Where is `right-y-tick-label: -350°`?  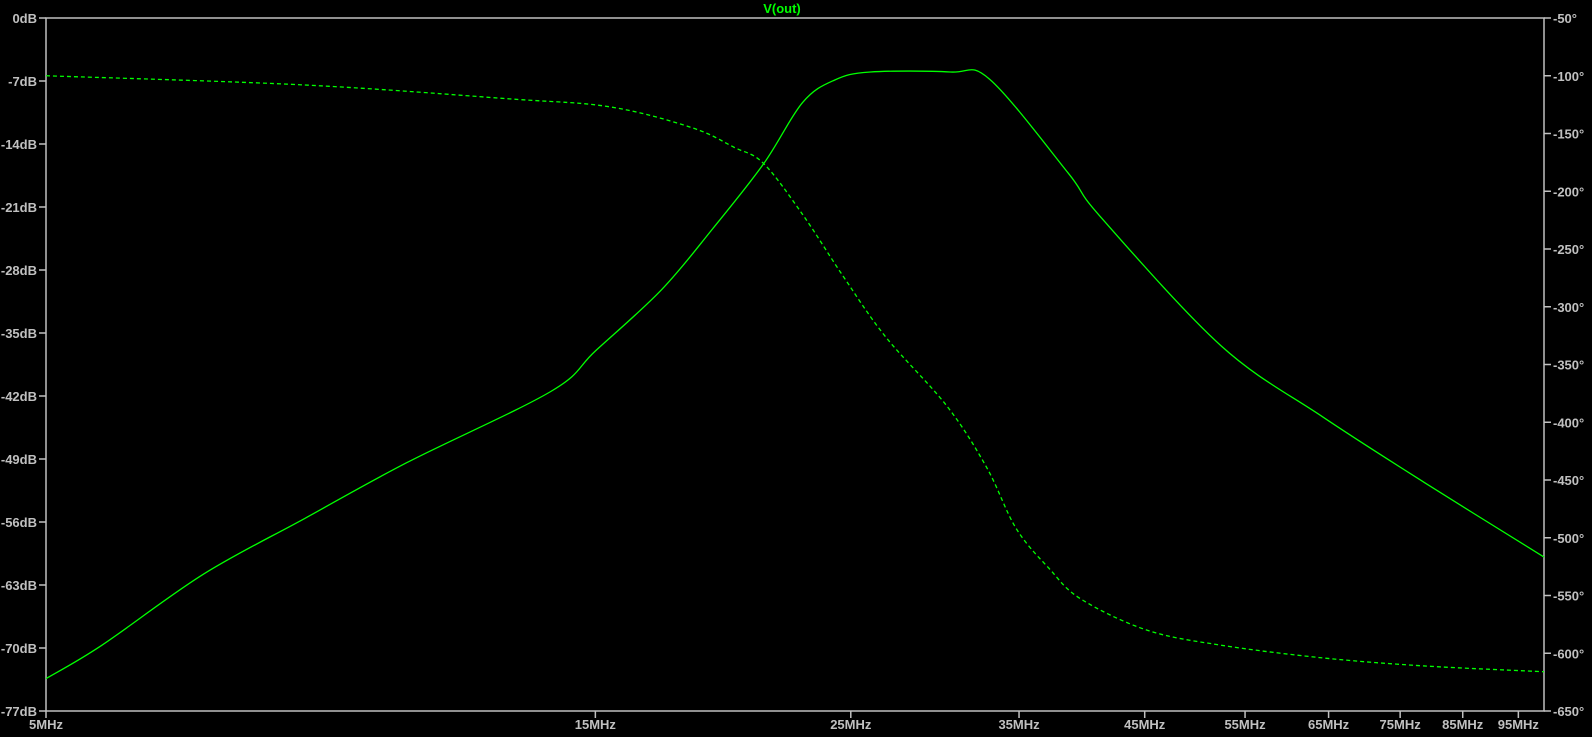
right-y-tick-label: -350° is located at coordinates (1568, 365).